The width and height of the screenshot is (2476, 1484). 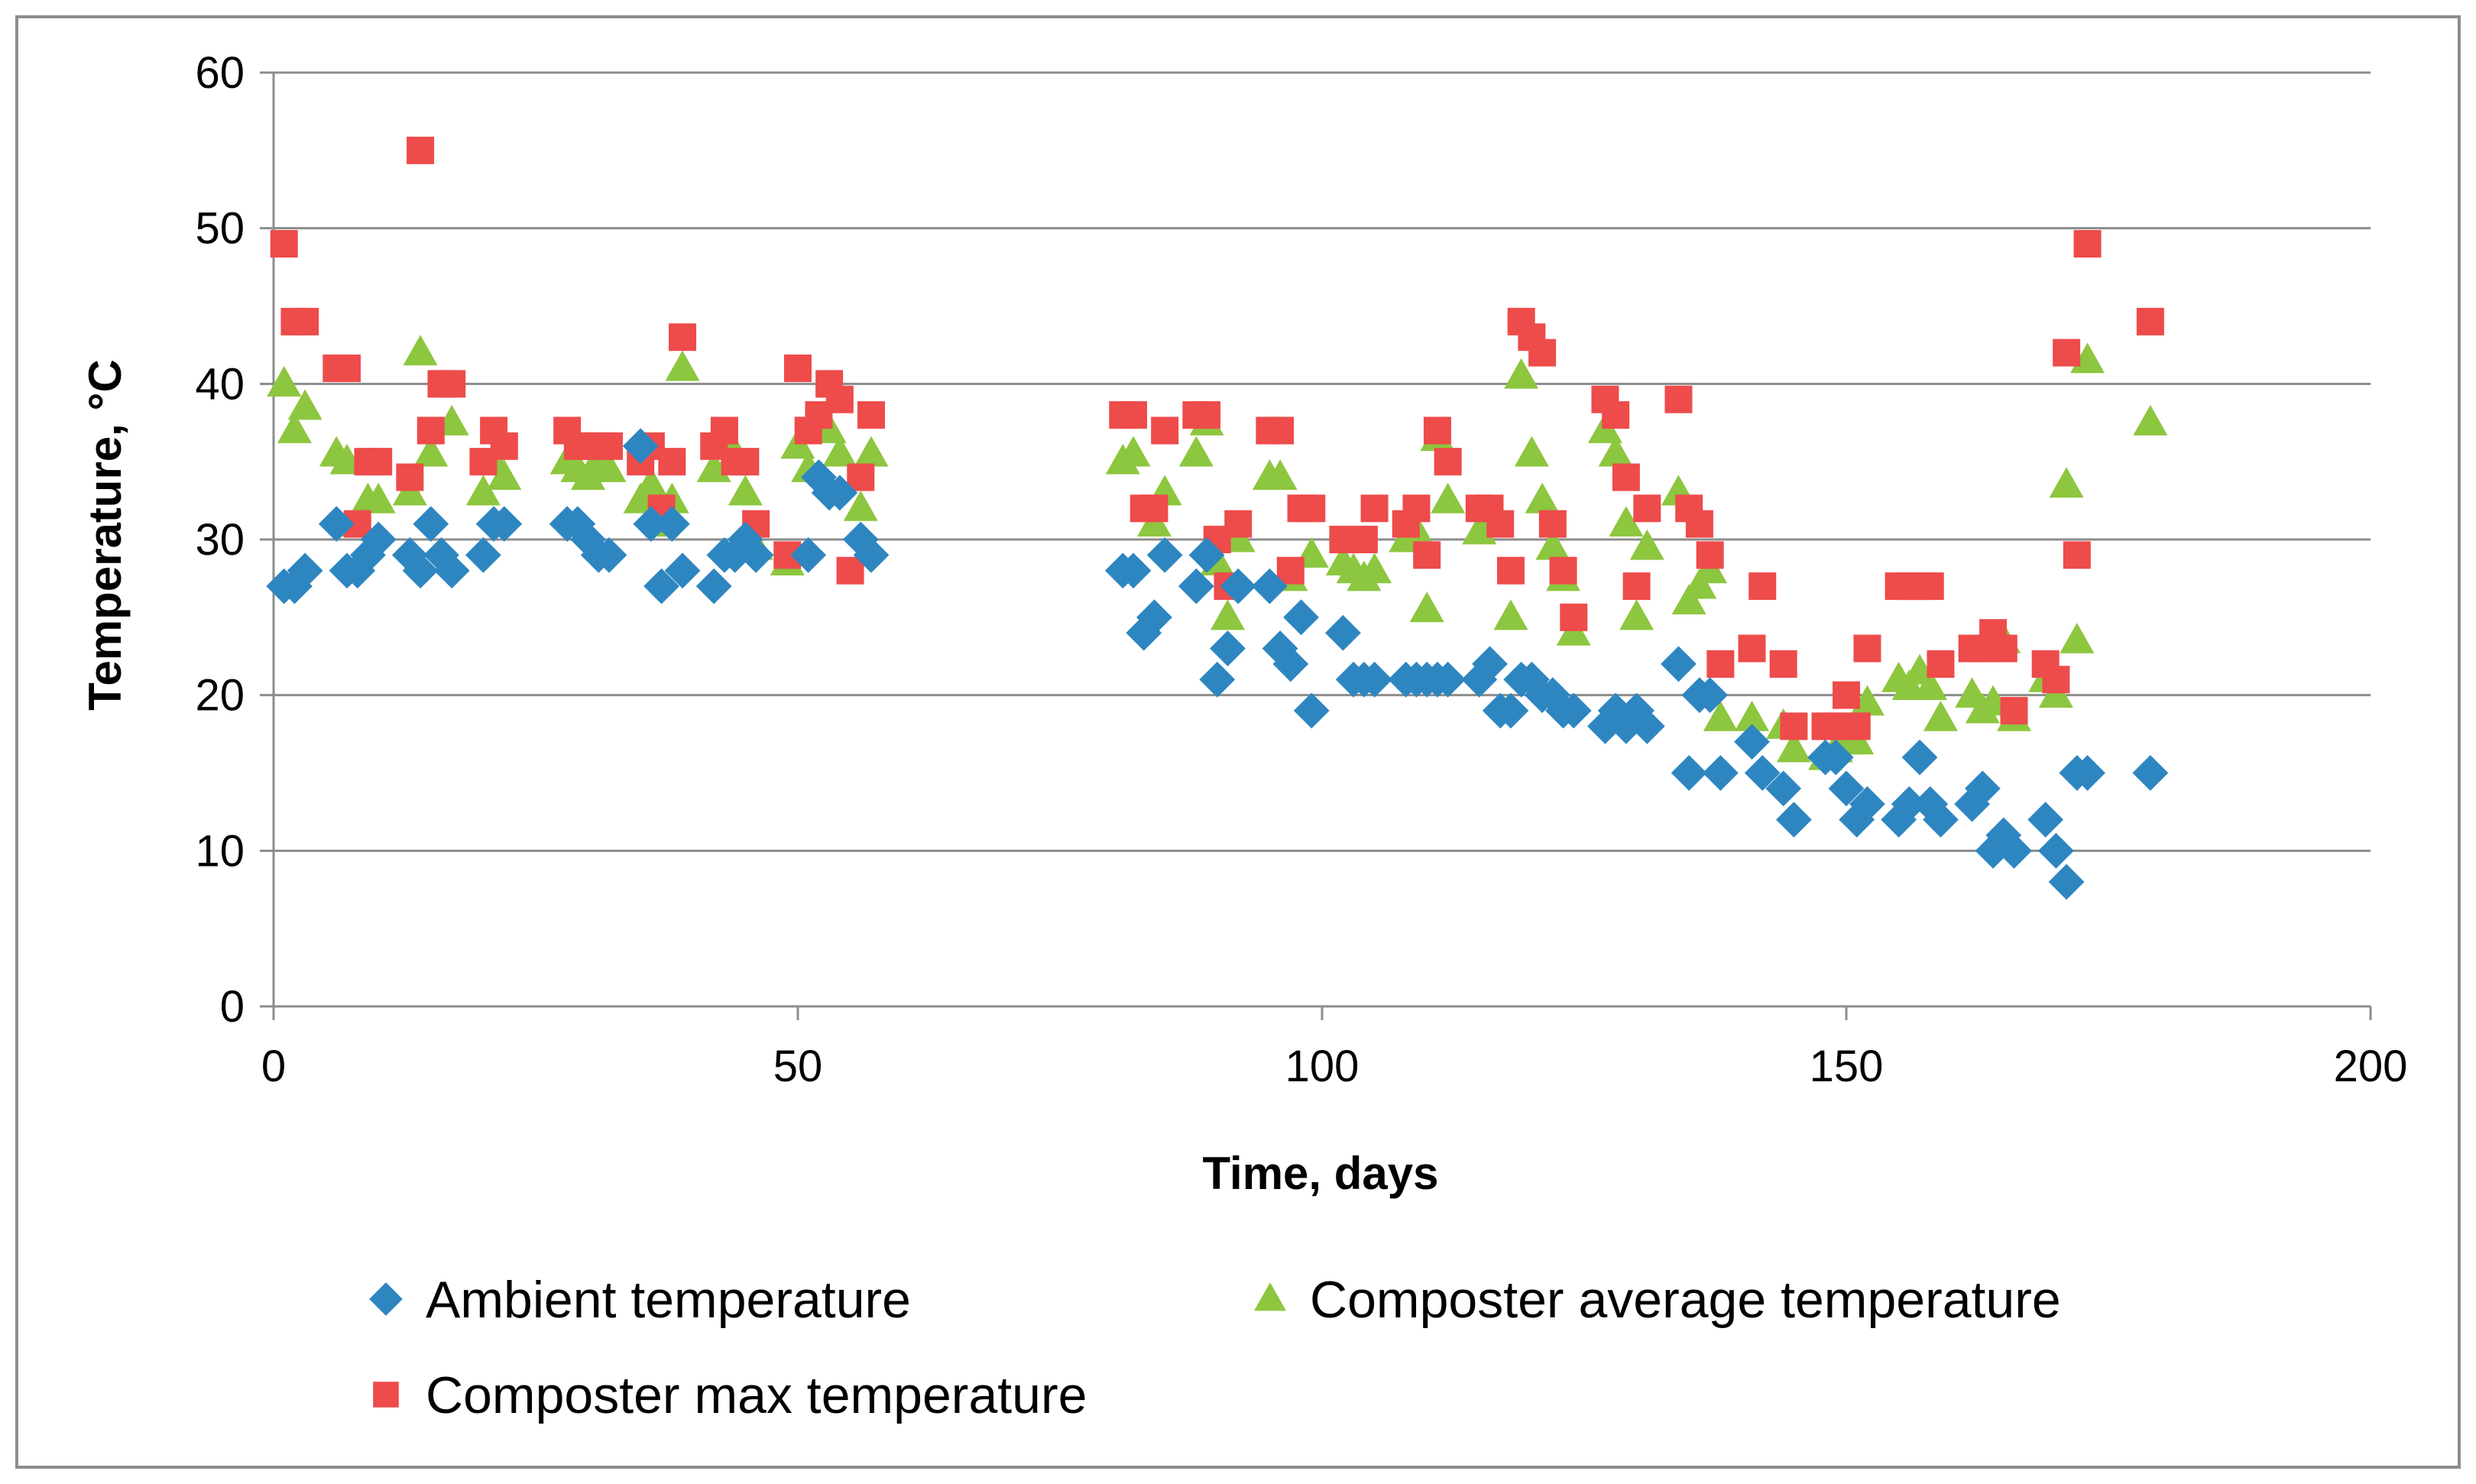 What do you see at coordinates (730, 1395) in the screenshot?
I see `legend-item: Composter max temperature` at bounding box center [730, 1395].